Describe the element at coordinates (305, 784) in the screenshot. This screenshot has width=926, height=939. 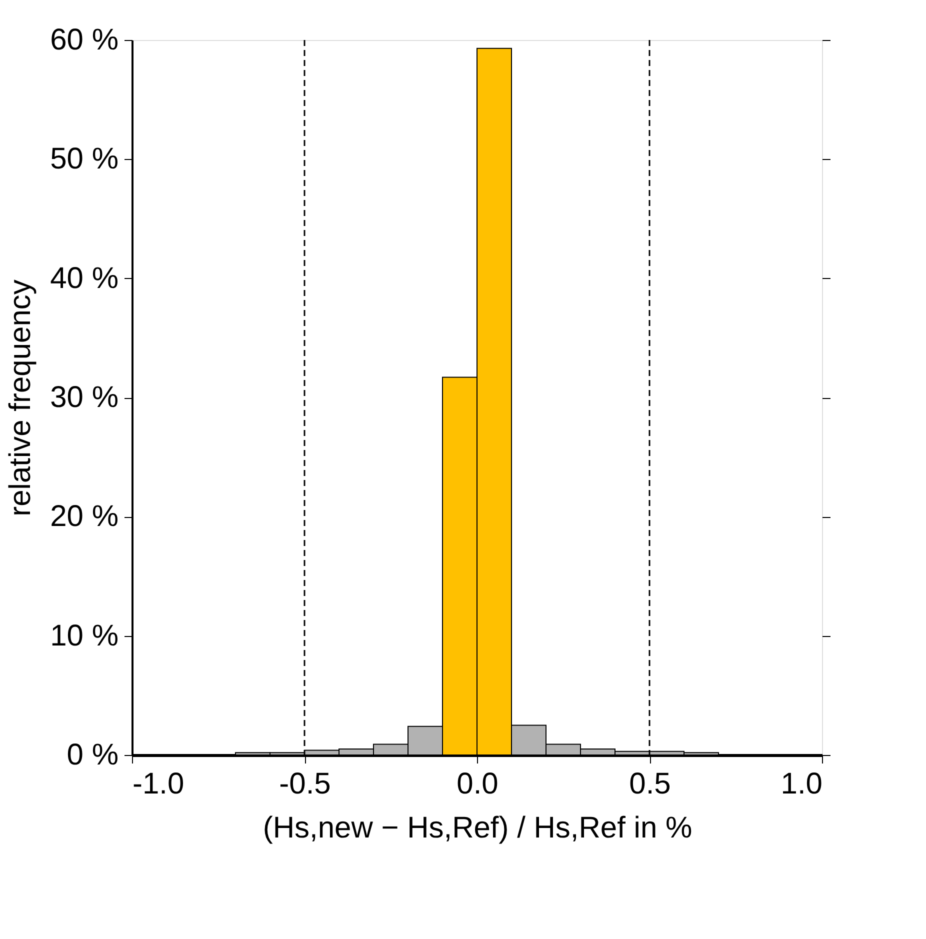
I see `x-tick-label: -0.5` at that location.